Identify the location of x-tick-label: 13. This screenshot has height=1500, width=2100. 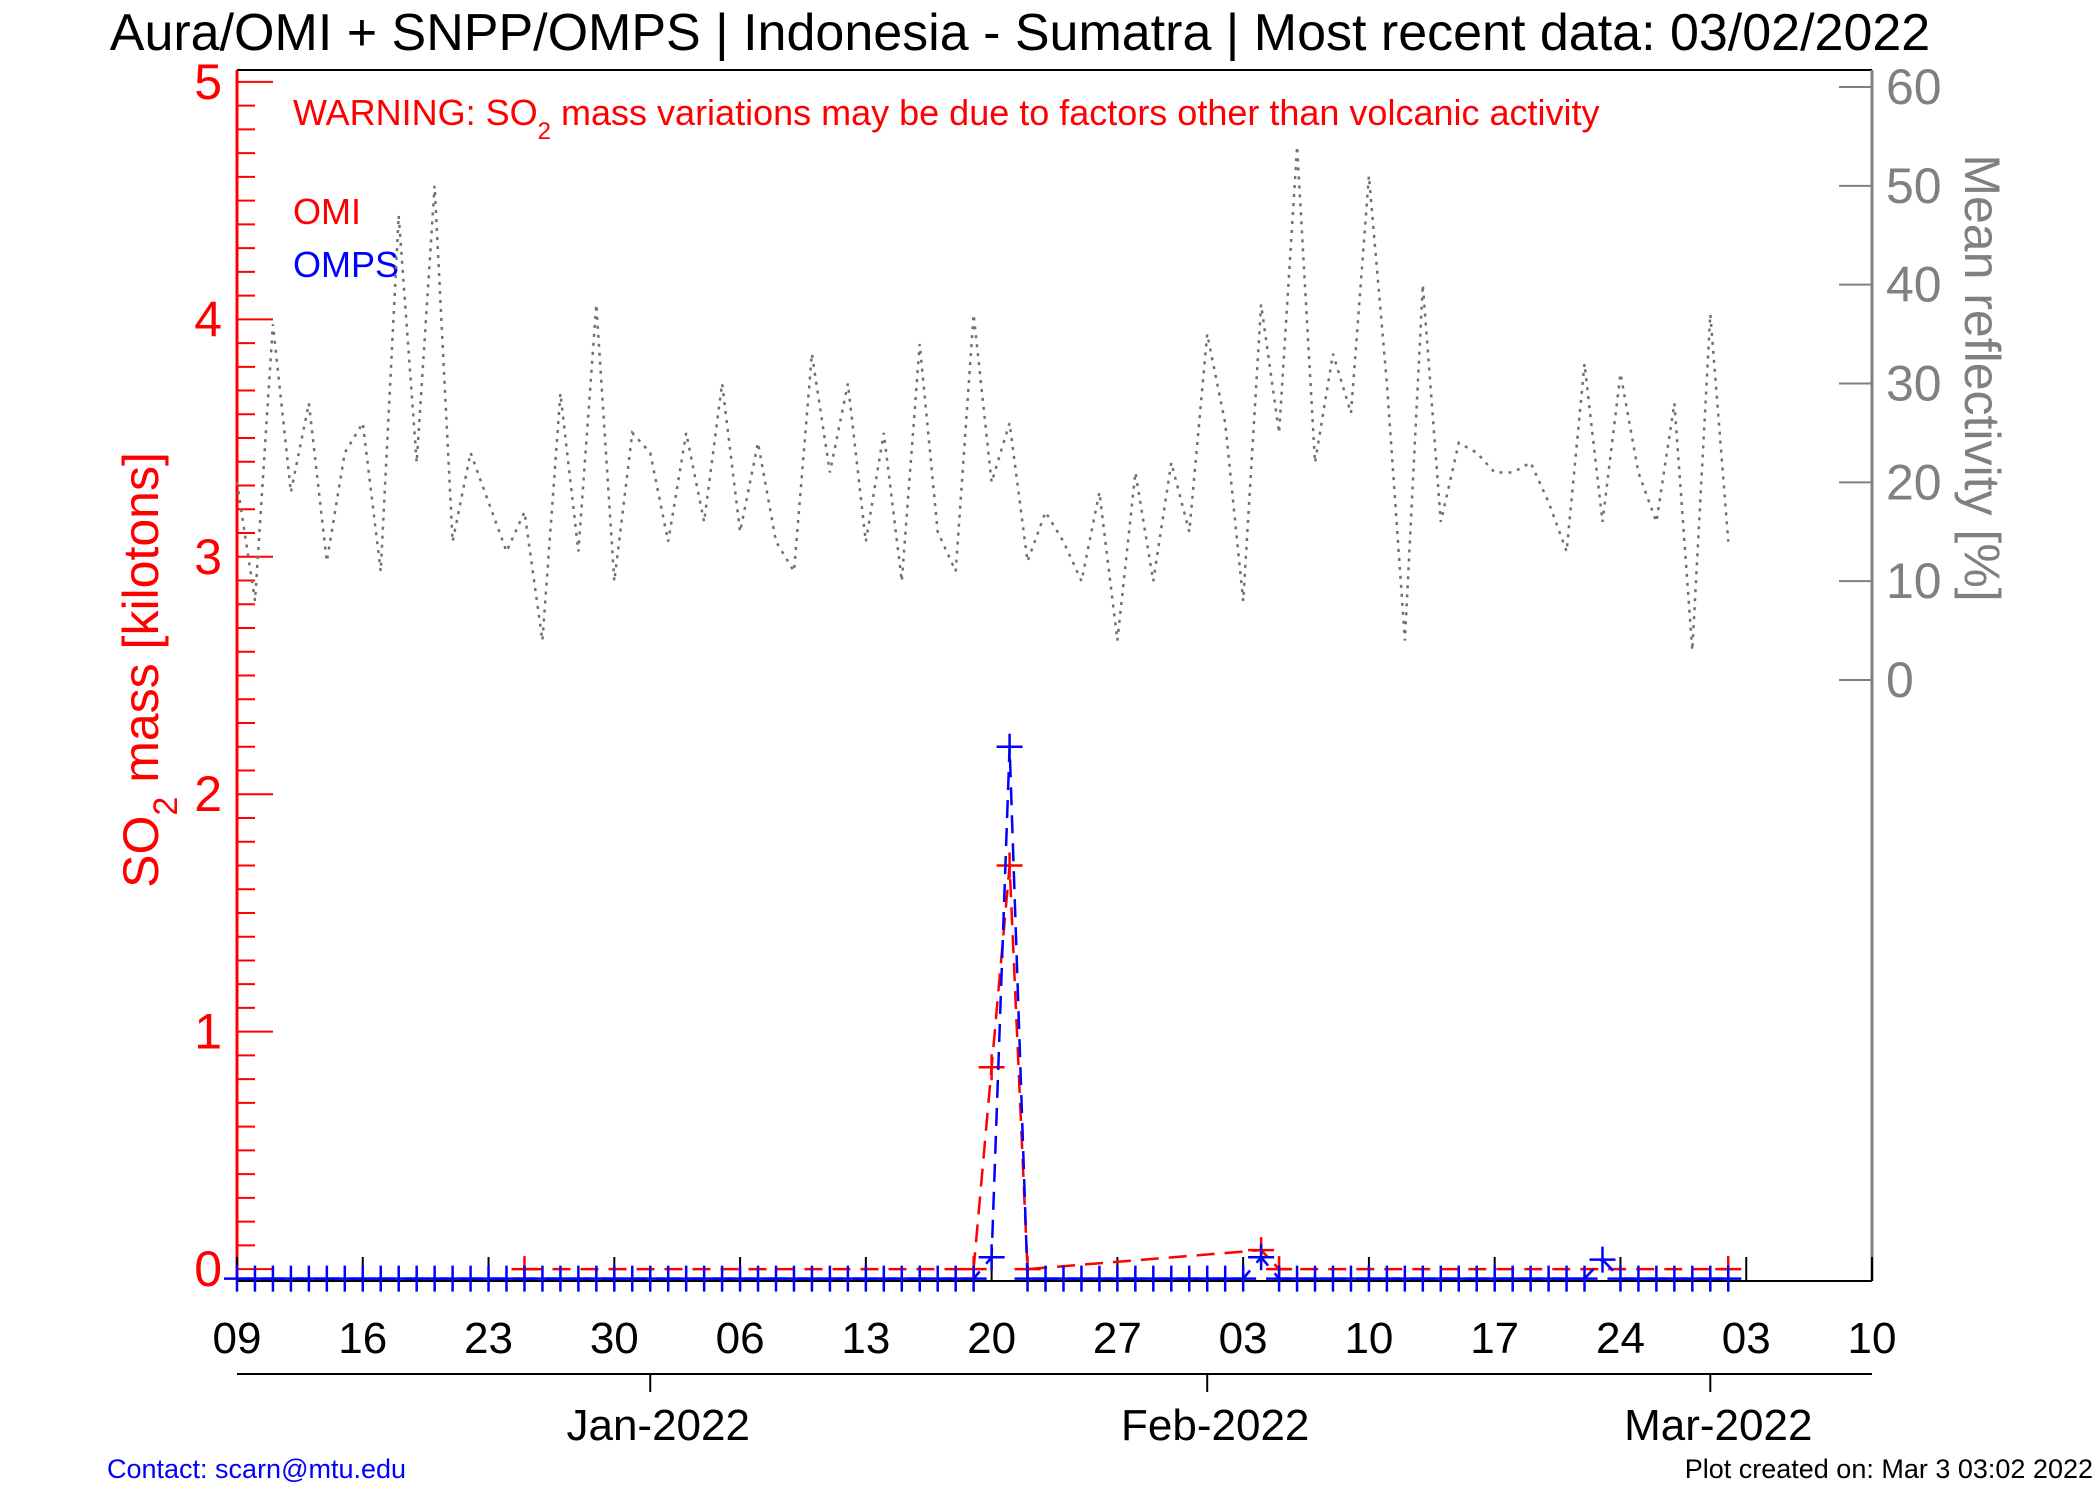
(865, 1338).